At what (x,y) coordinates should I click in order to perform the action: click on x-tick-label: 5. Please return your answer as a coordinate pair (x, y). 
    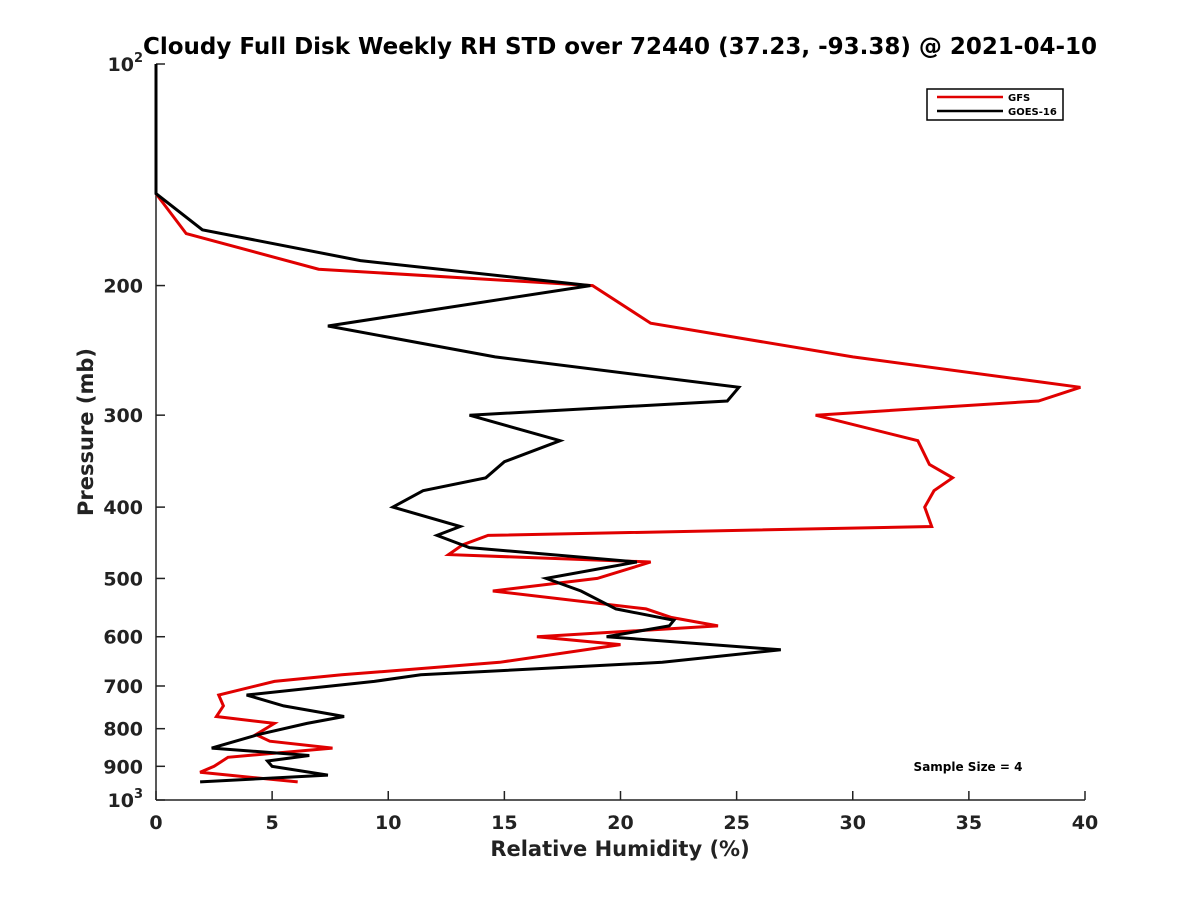
    Looking at the image, I should click on (272, 823).